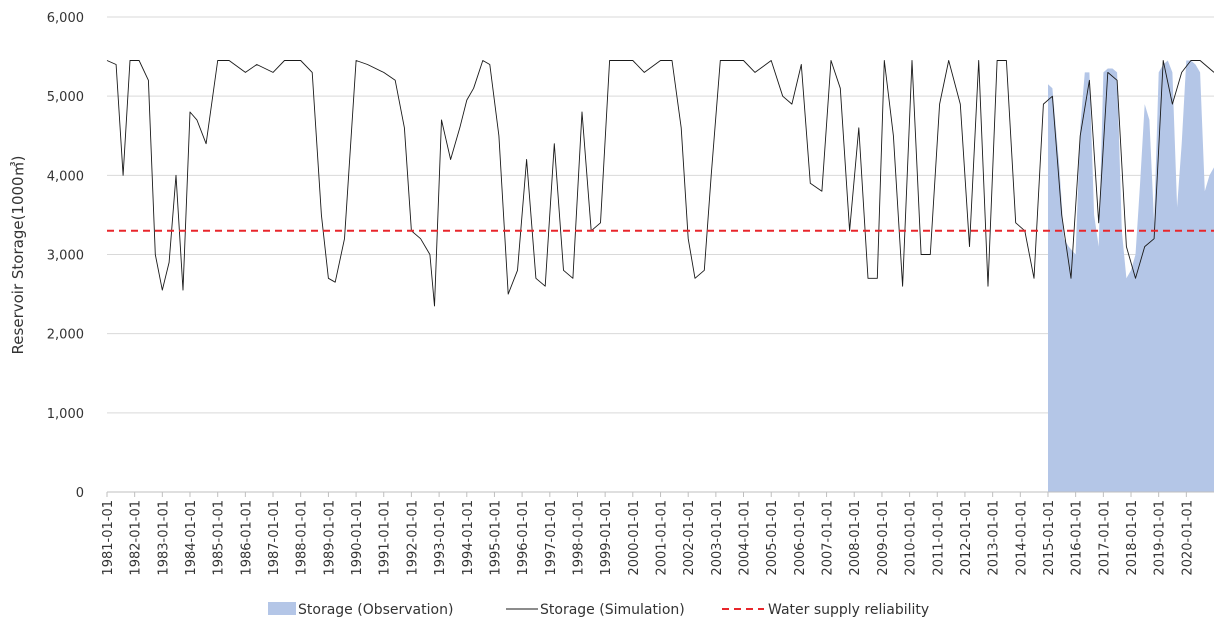  Describe the element at coordinates (440, 538) in the screenshot. I see `x-tick-label: 1993-01-01` at that location.